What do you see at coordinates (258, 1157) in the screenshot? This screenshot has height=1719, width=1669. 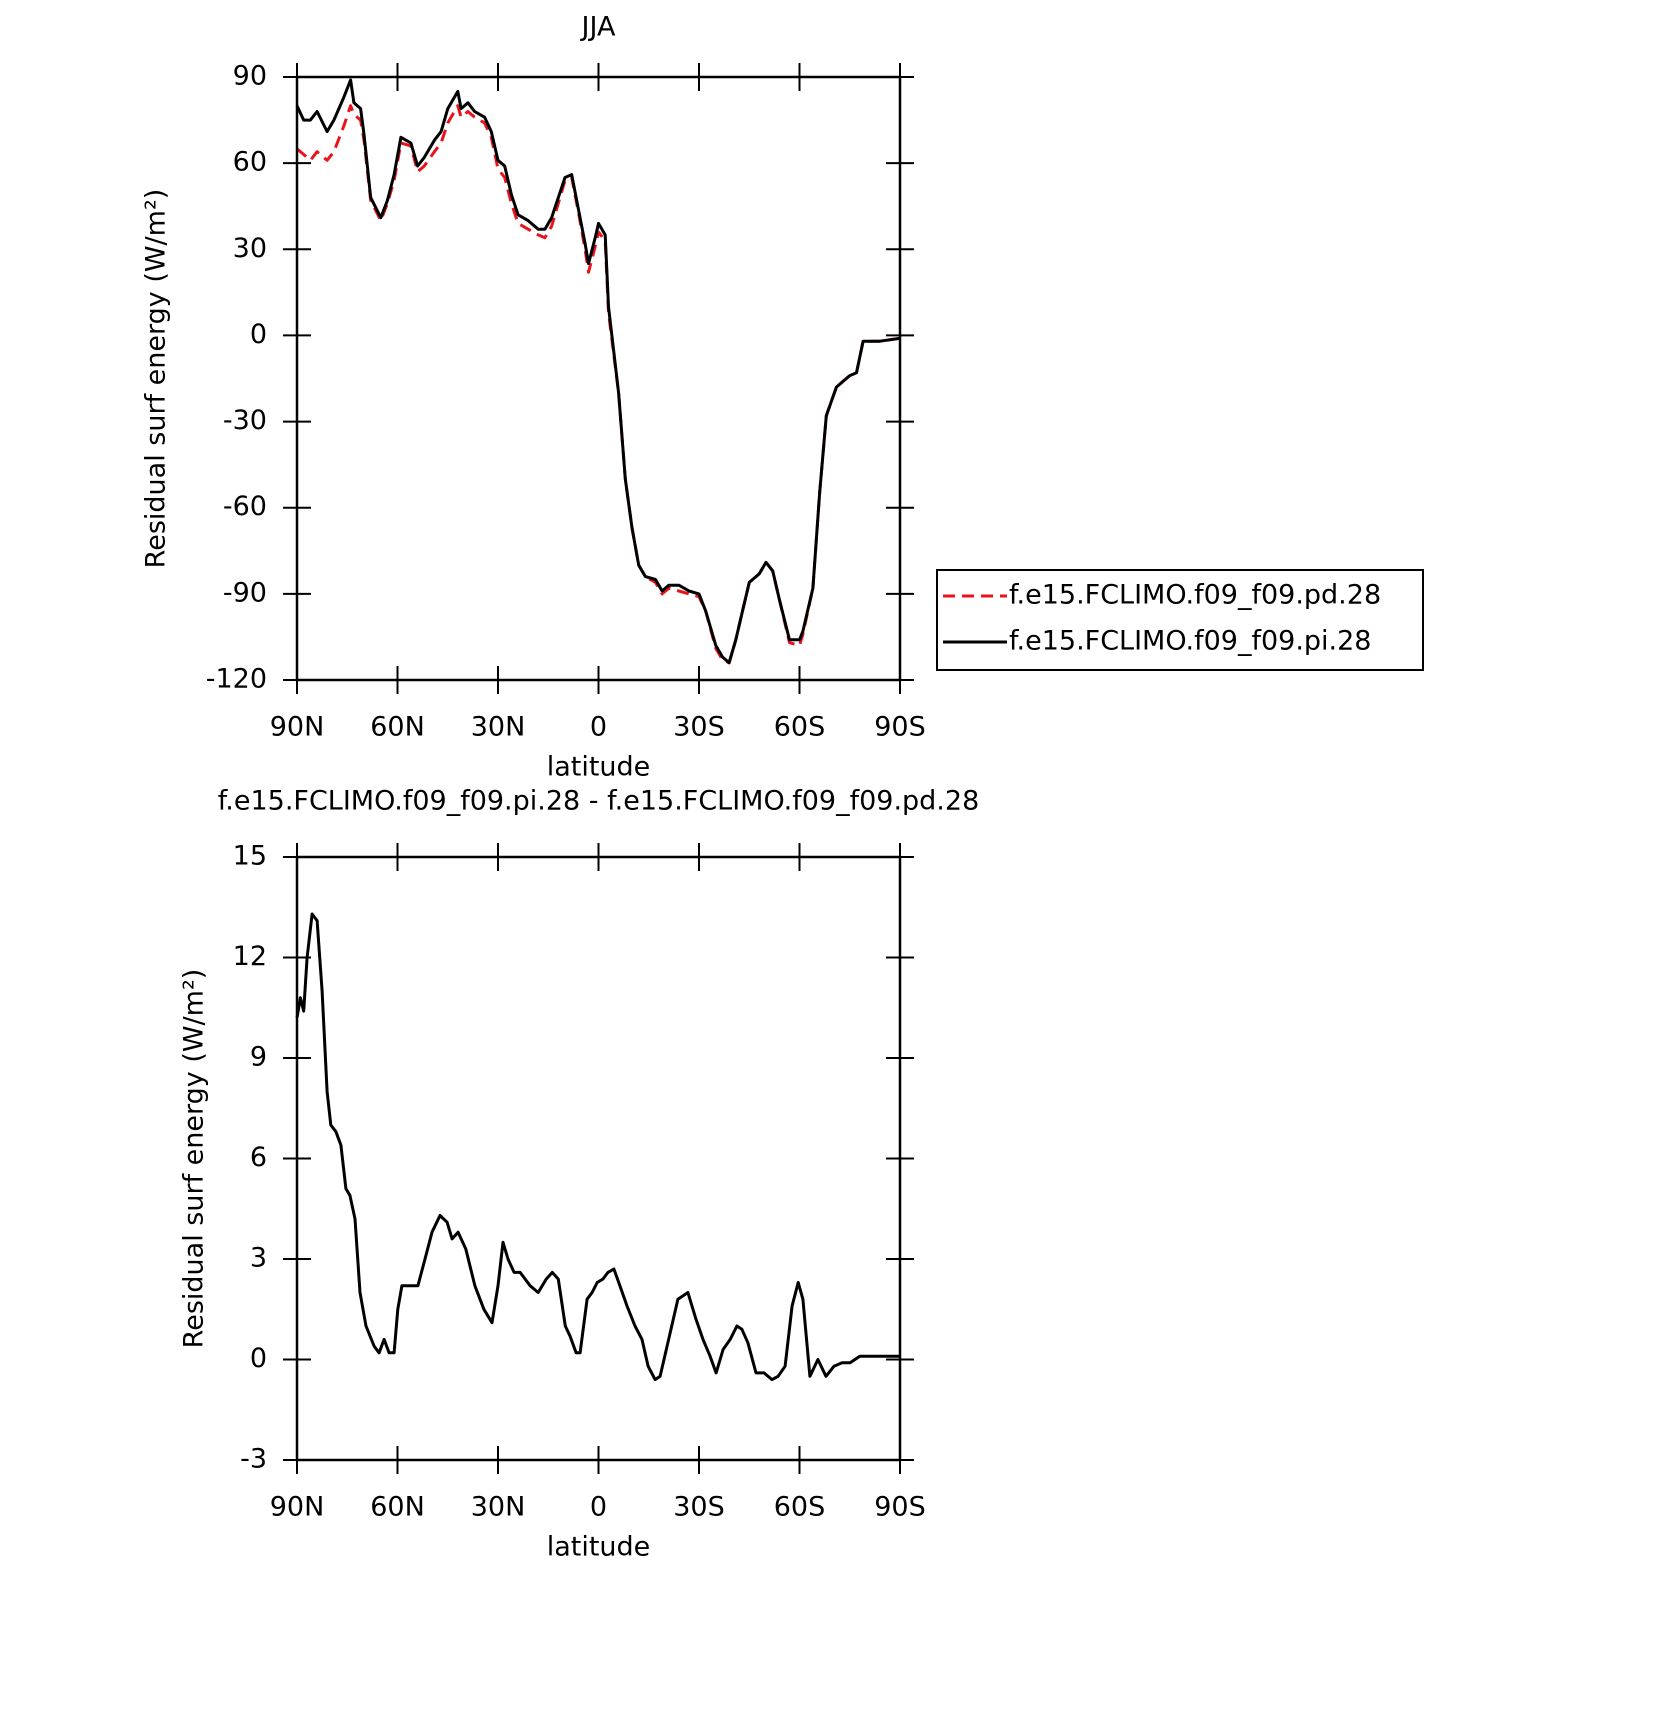 I see `y-tick-label: 6` at bounding box center [258, 1157].